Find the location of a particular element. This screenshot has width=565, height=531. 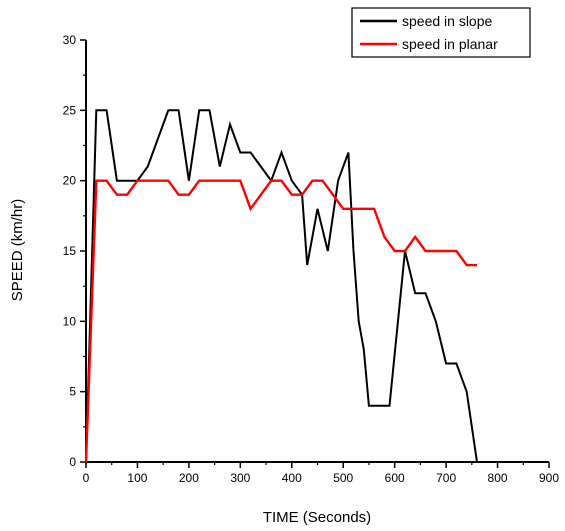

y-tick-label: 25 is located at coordinates (70, 110).